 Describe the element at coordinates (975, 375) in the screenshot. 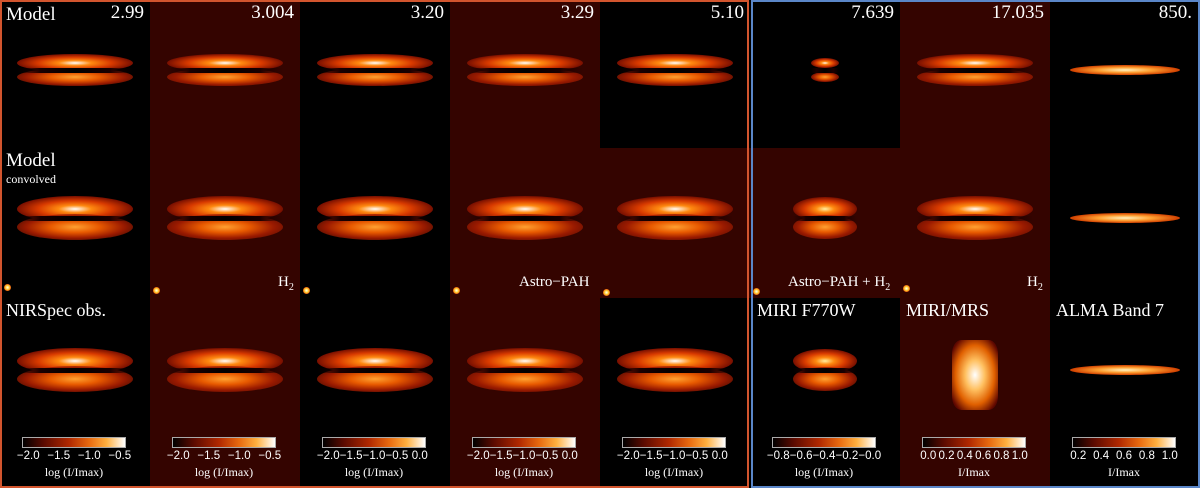

I see `mrs-emission` at that location.